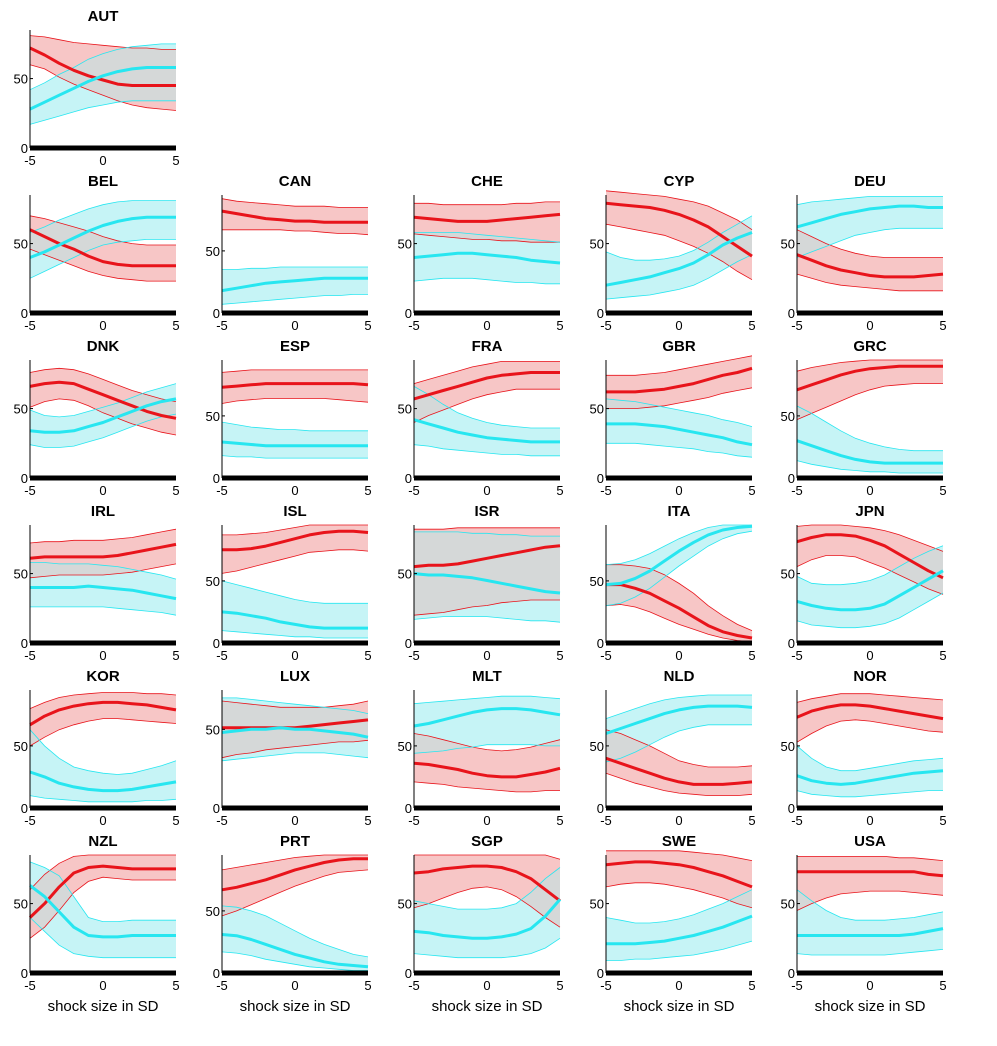  Describe the element at coordinates (294, 511) in the screenshot. I see `panel-title: ISL` at that location.